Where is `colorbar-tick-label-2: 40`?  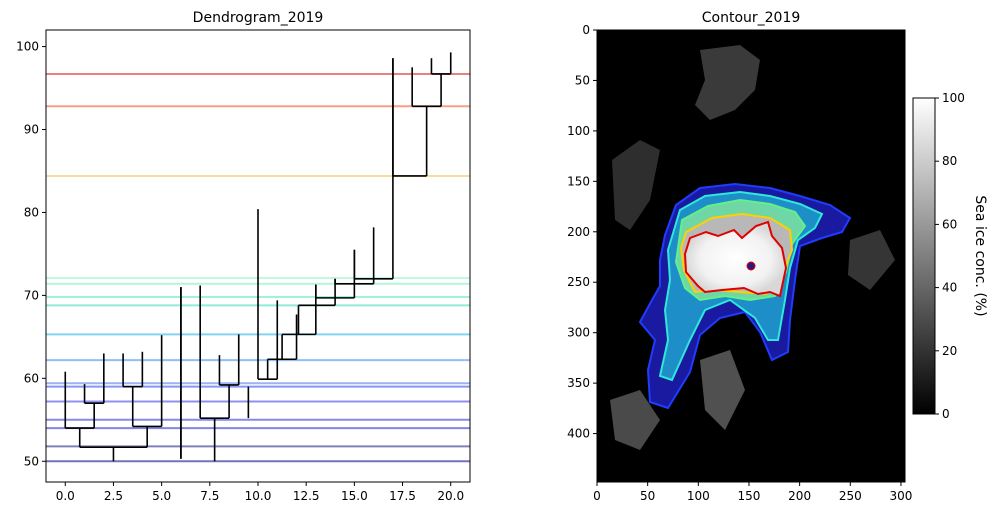
colorbar-tick-label-2: 40 is located at coordinates (949, 288).